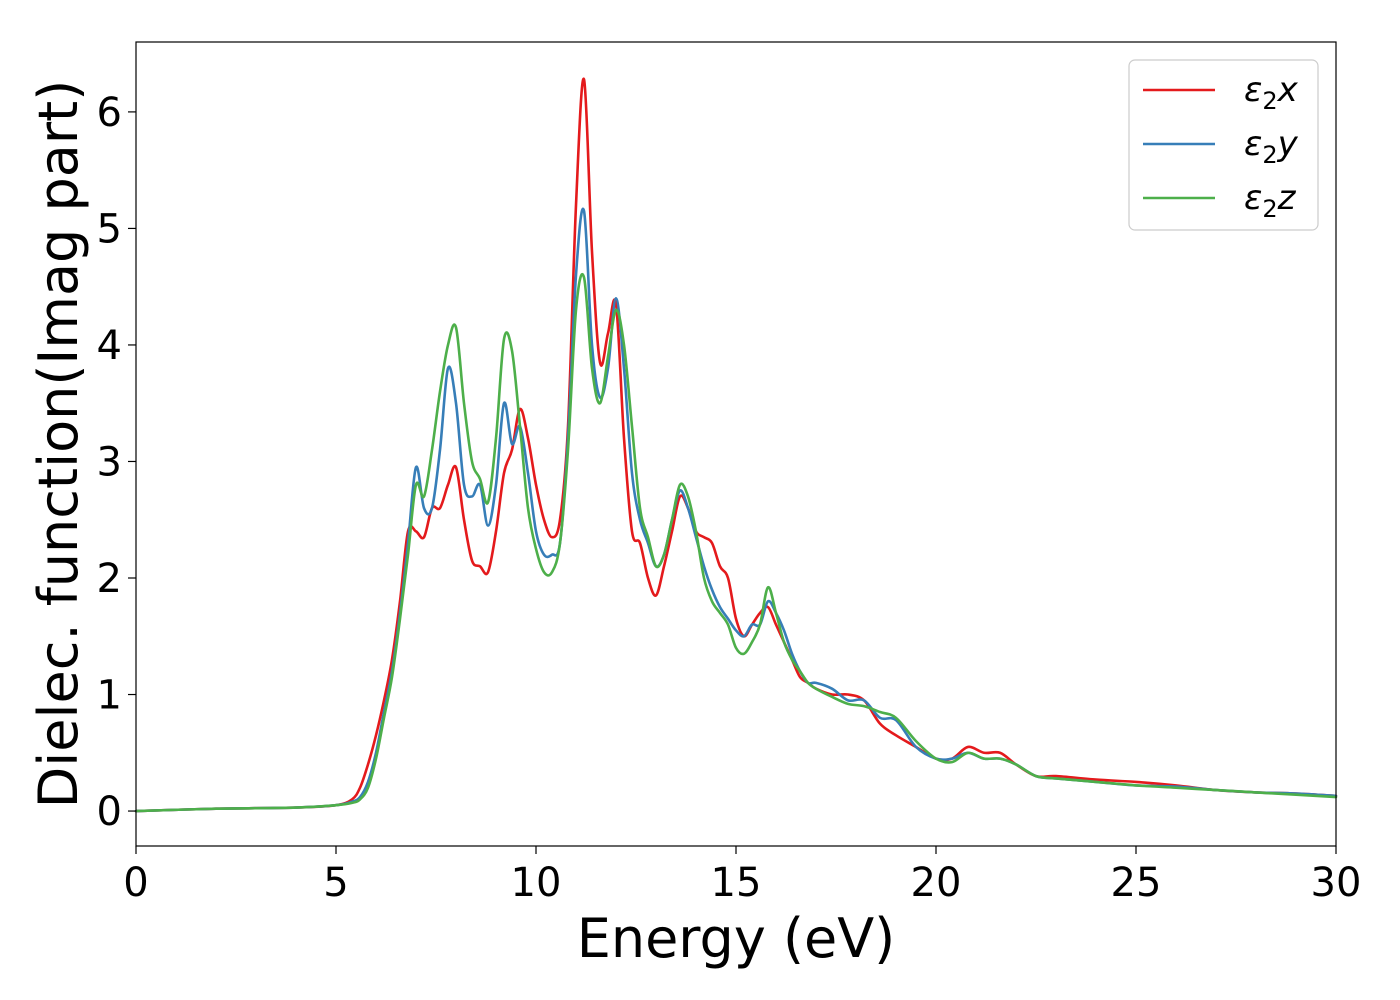 The height and width of the screenshot is (1000, 1400). What do you see at coordinates (536, 883) in the screenshot?
I see `x-tick-label: 10` at bounding box center [536, 883].